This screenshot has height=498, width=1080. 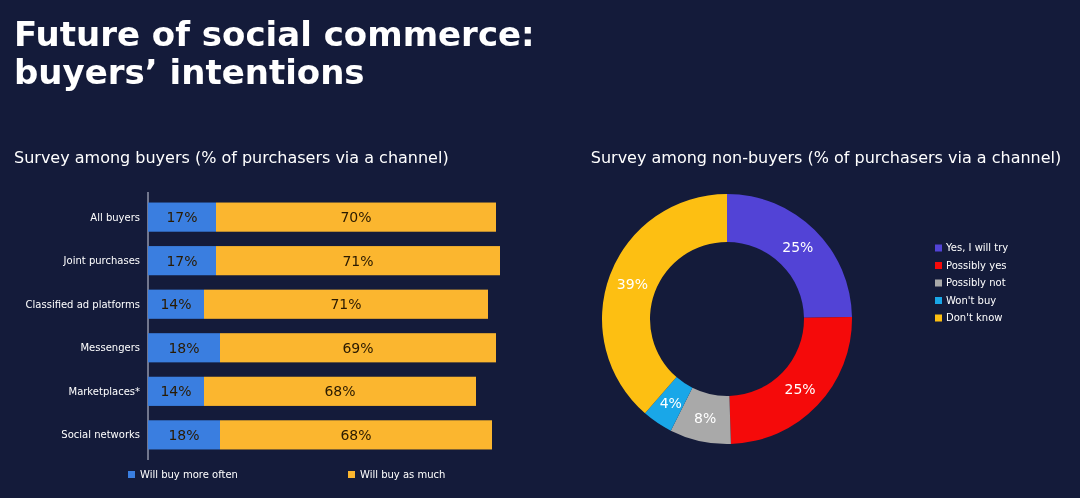 What do you see at coordinates (976, 265) in the screenshot?
I see `legend-label: Possibly yes` at bounding box center [976, 265].